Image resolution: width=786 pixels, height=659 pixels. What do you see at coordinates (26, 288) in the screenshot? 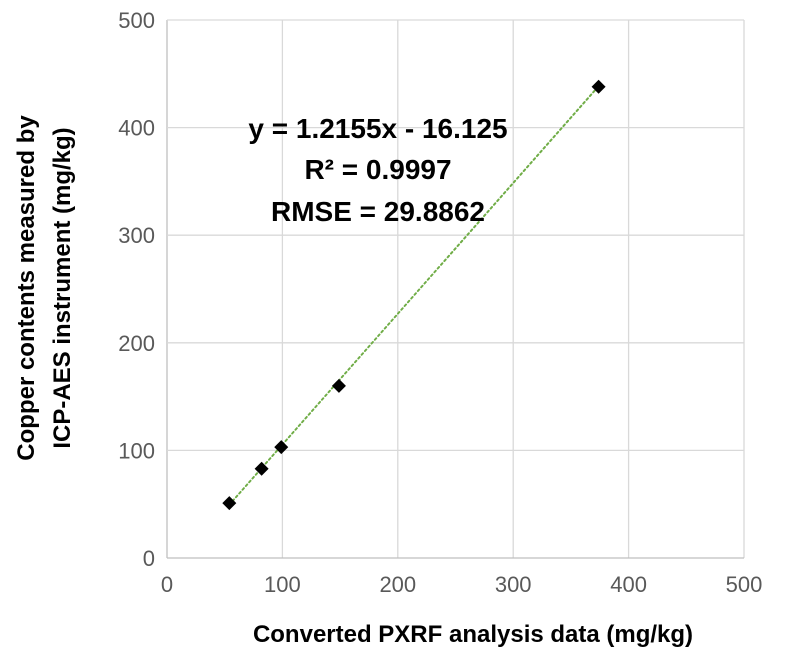
I see `y-axis-title-line-1: Copper contents measured by` at bounding box center [26, 288].